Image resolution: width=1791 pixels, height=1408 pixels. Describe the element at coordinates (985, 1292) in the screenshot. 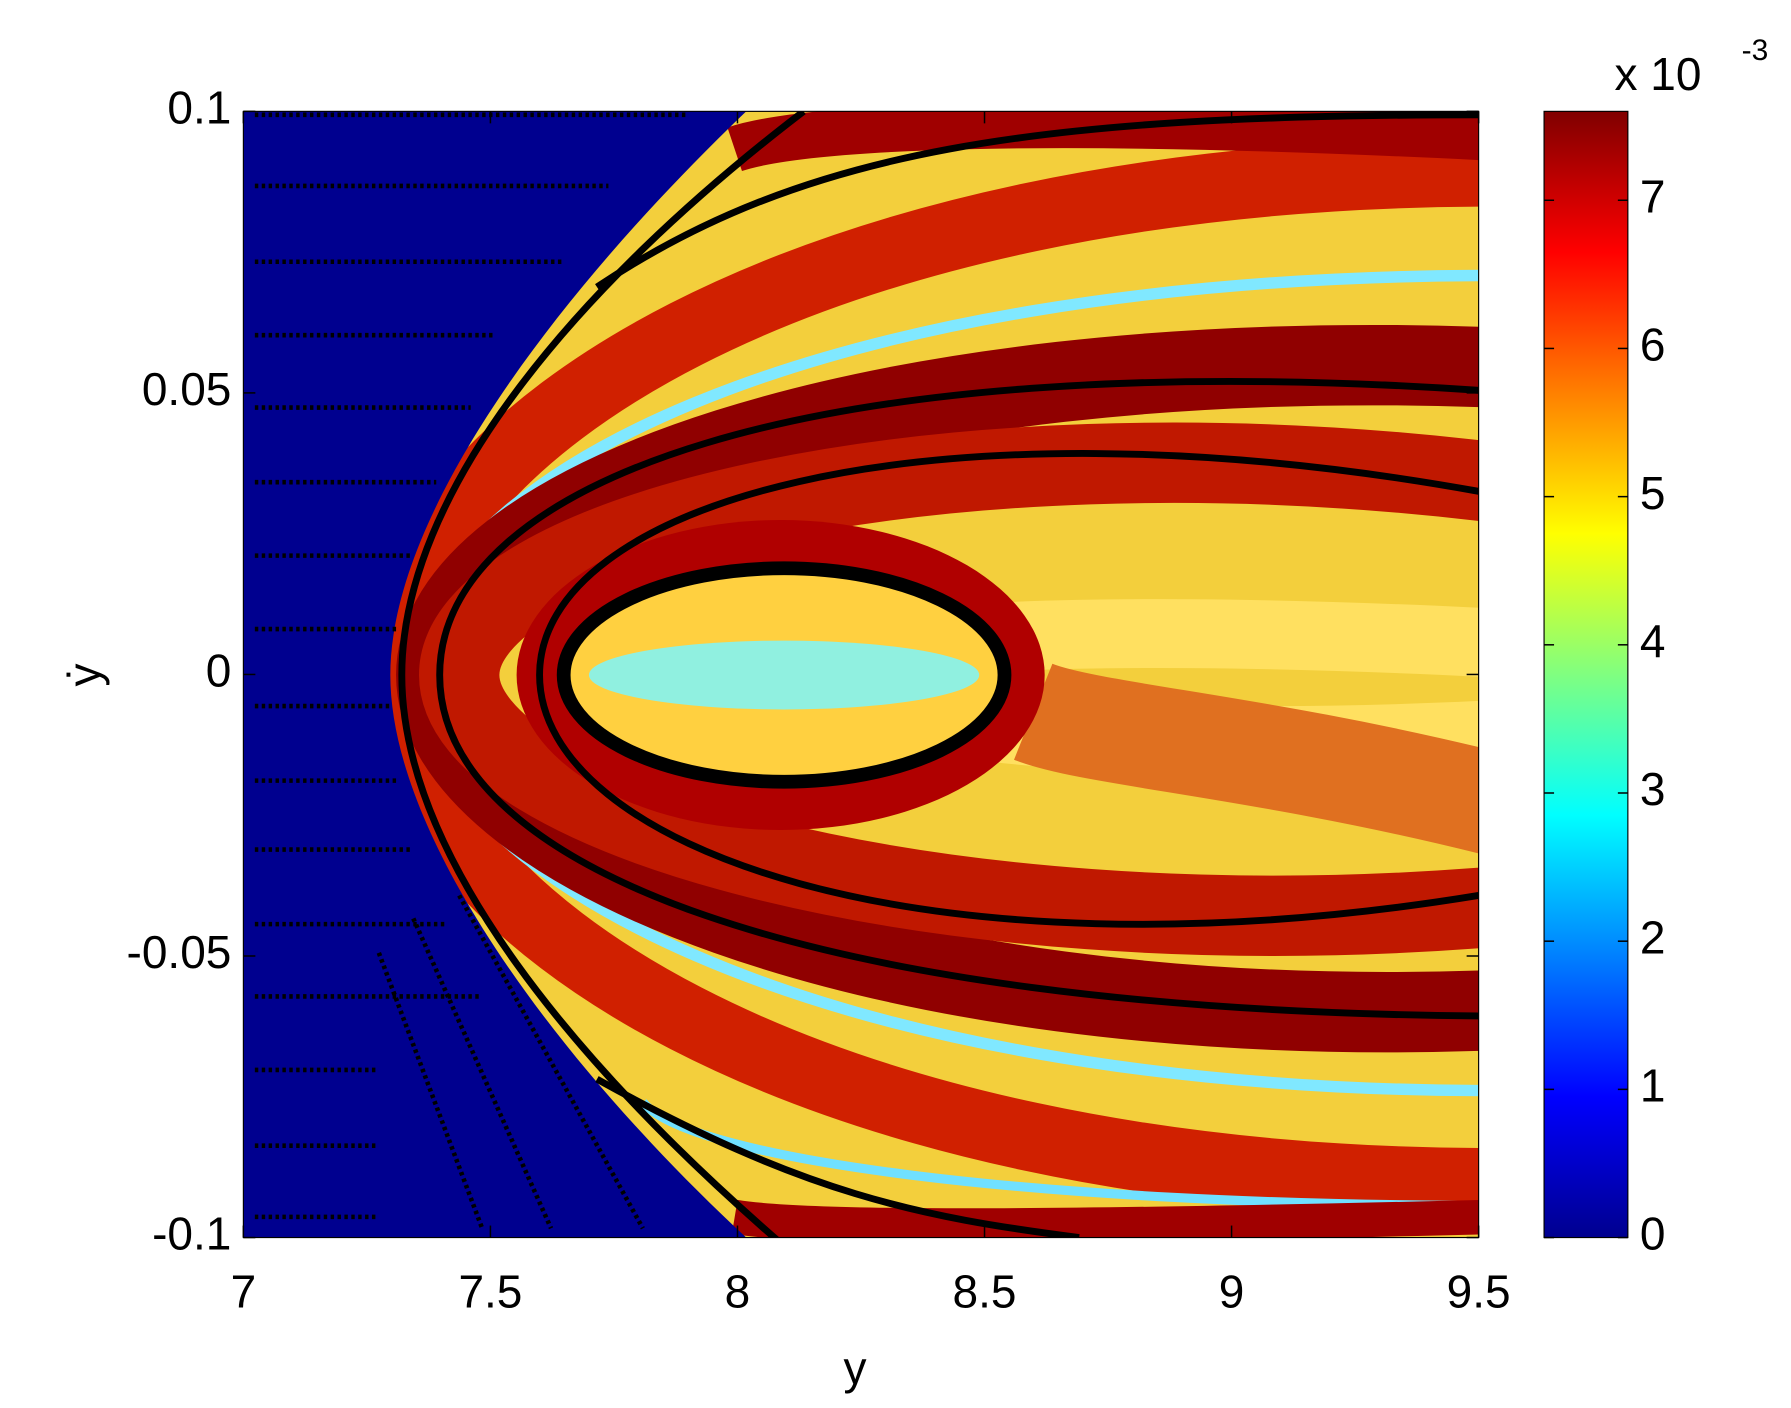

I see `x-tick-label: 8.5` at that location.